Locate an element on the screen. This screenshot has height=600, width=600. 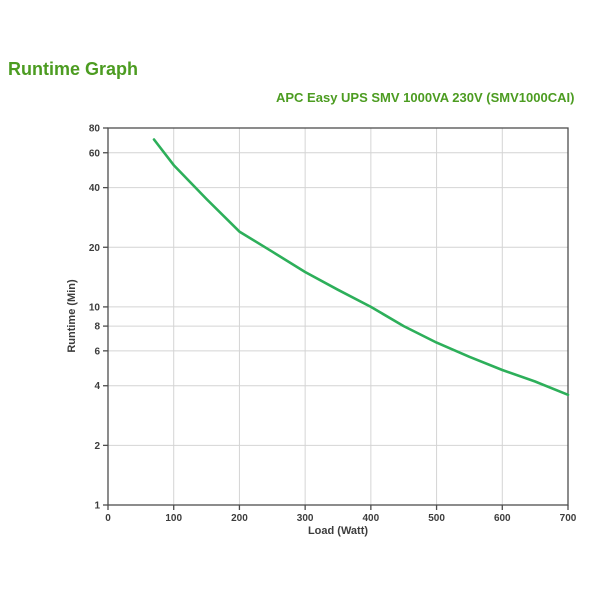
x-axis-title: Load (Watt) is located at coordinates (338, 531).